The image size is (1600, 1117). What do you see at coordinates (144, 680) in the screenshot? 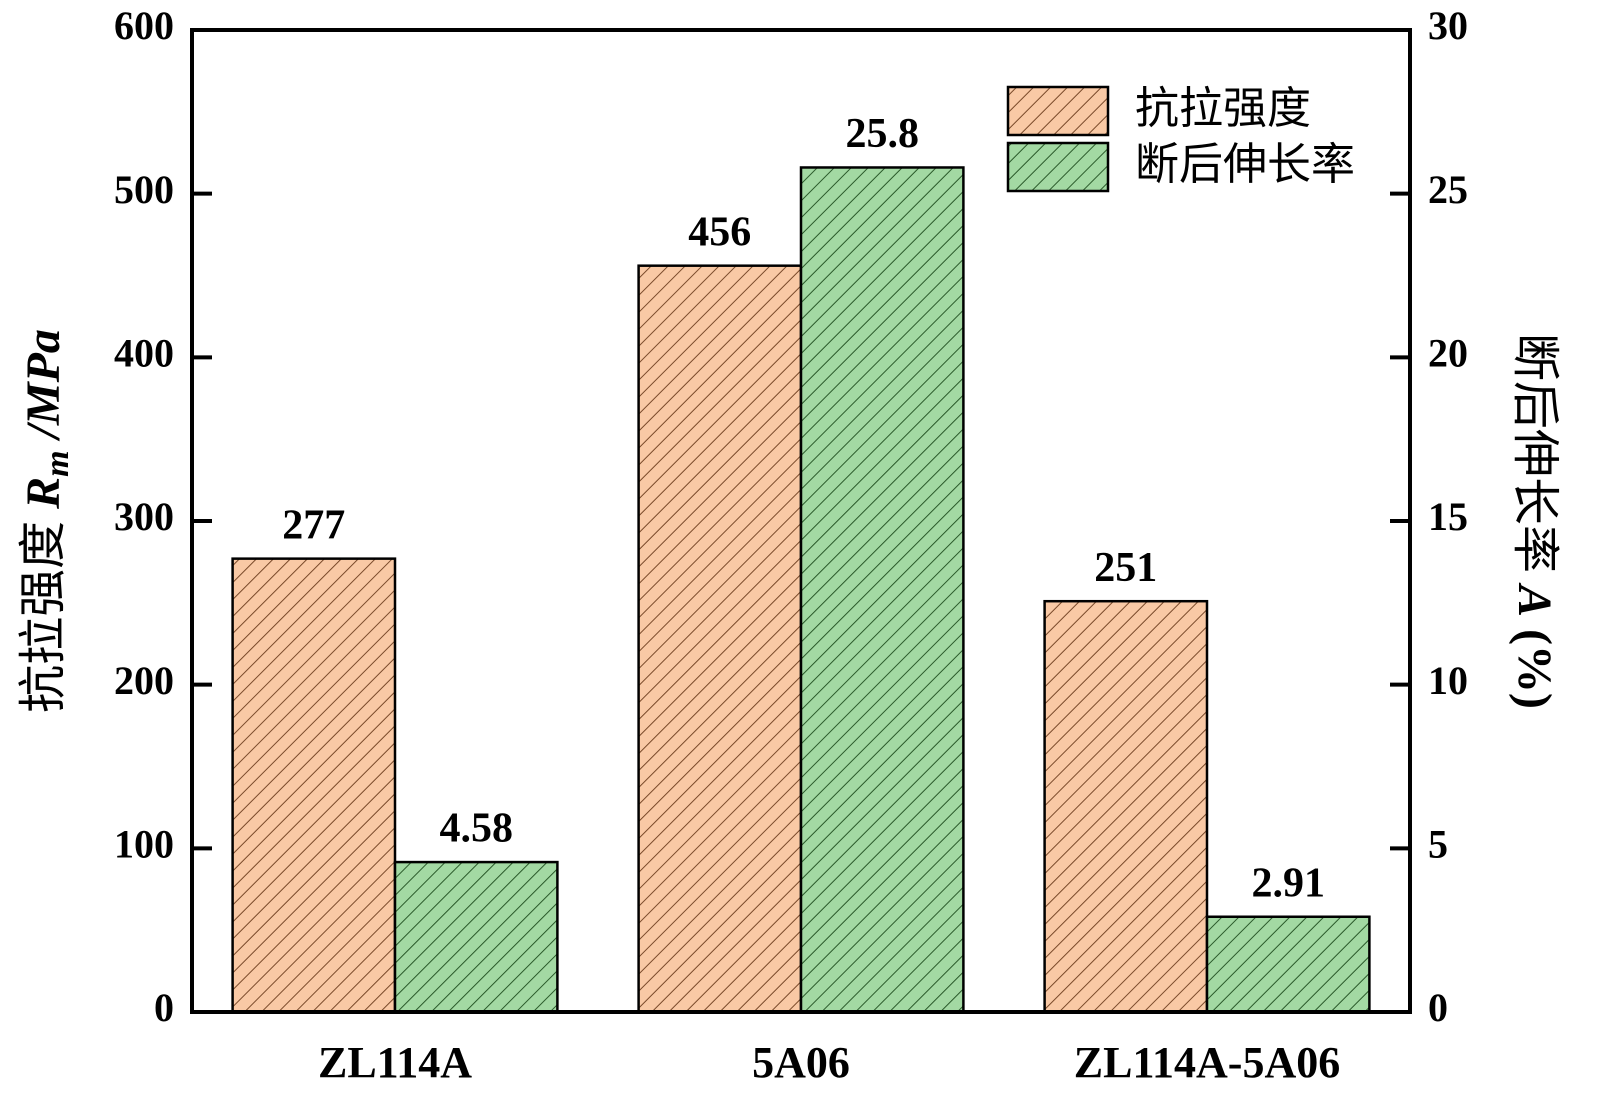
I see `y-tick-label: 200` at bounding box center [144, 680].